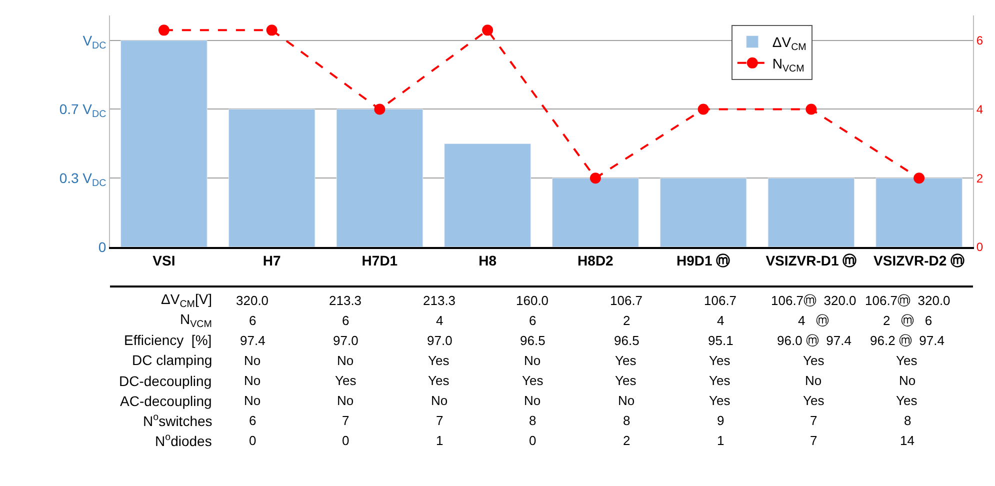 Image resolution: width=995 pixels, height=486 pixels. I want to click on y-tick-label: 0, so click(102, 246).